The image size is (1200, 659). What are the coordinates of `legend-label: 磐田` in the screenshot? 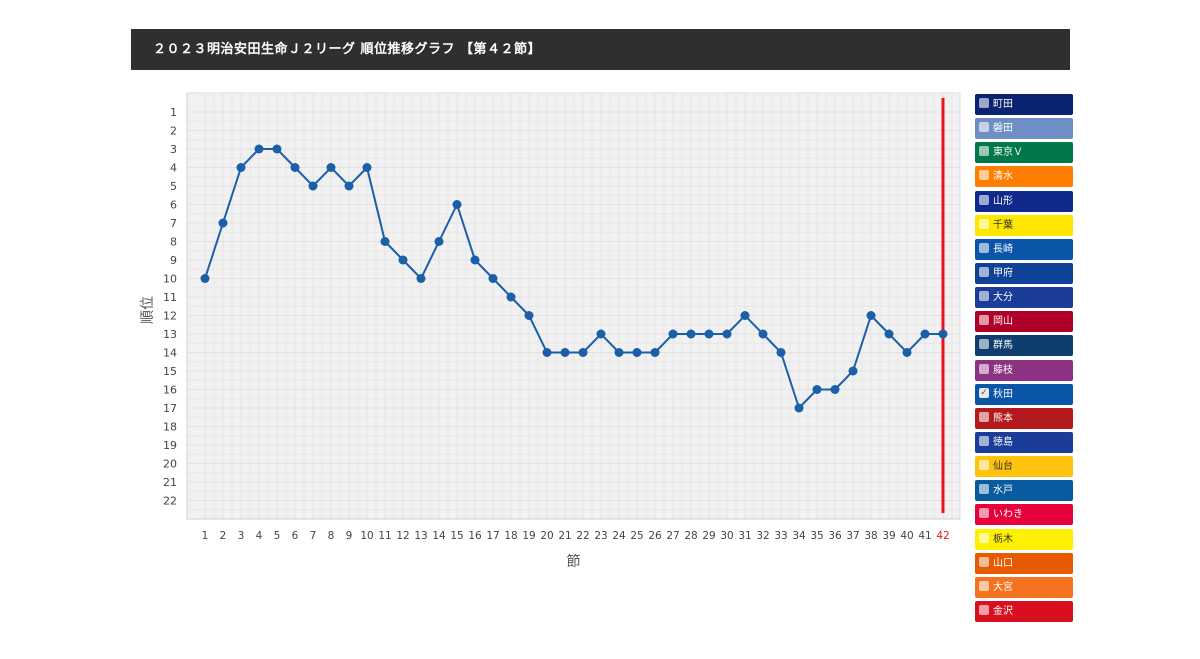 It's located at (1003, 129).